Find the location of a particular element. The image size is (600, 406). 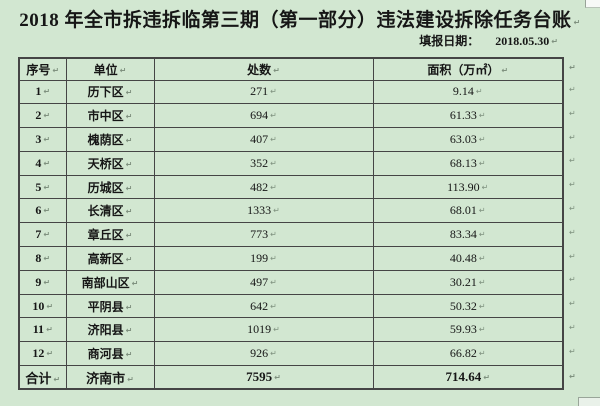

report-date-value: 2018.05.30 is located at coordinates (522, 41).